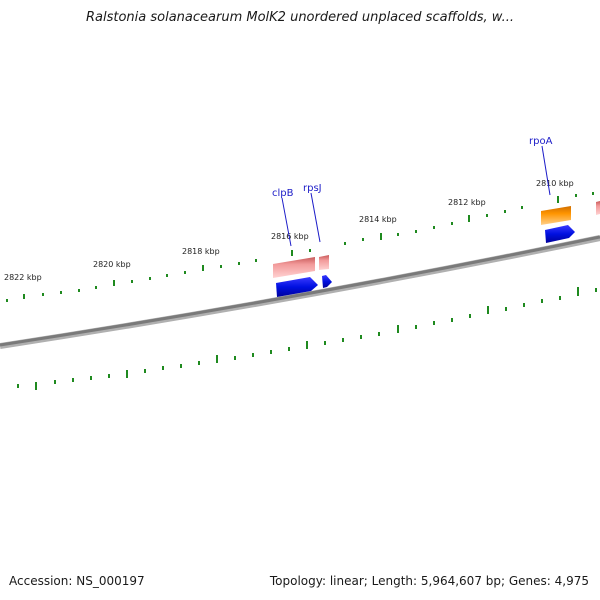  I want to click on tick-label-2818: 2818 kbp, so click(201, 251).